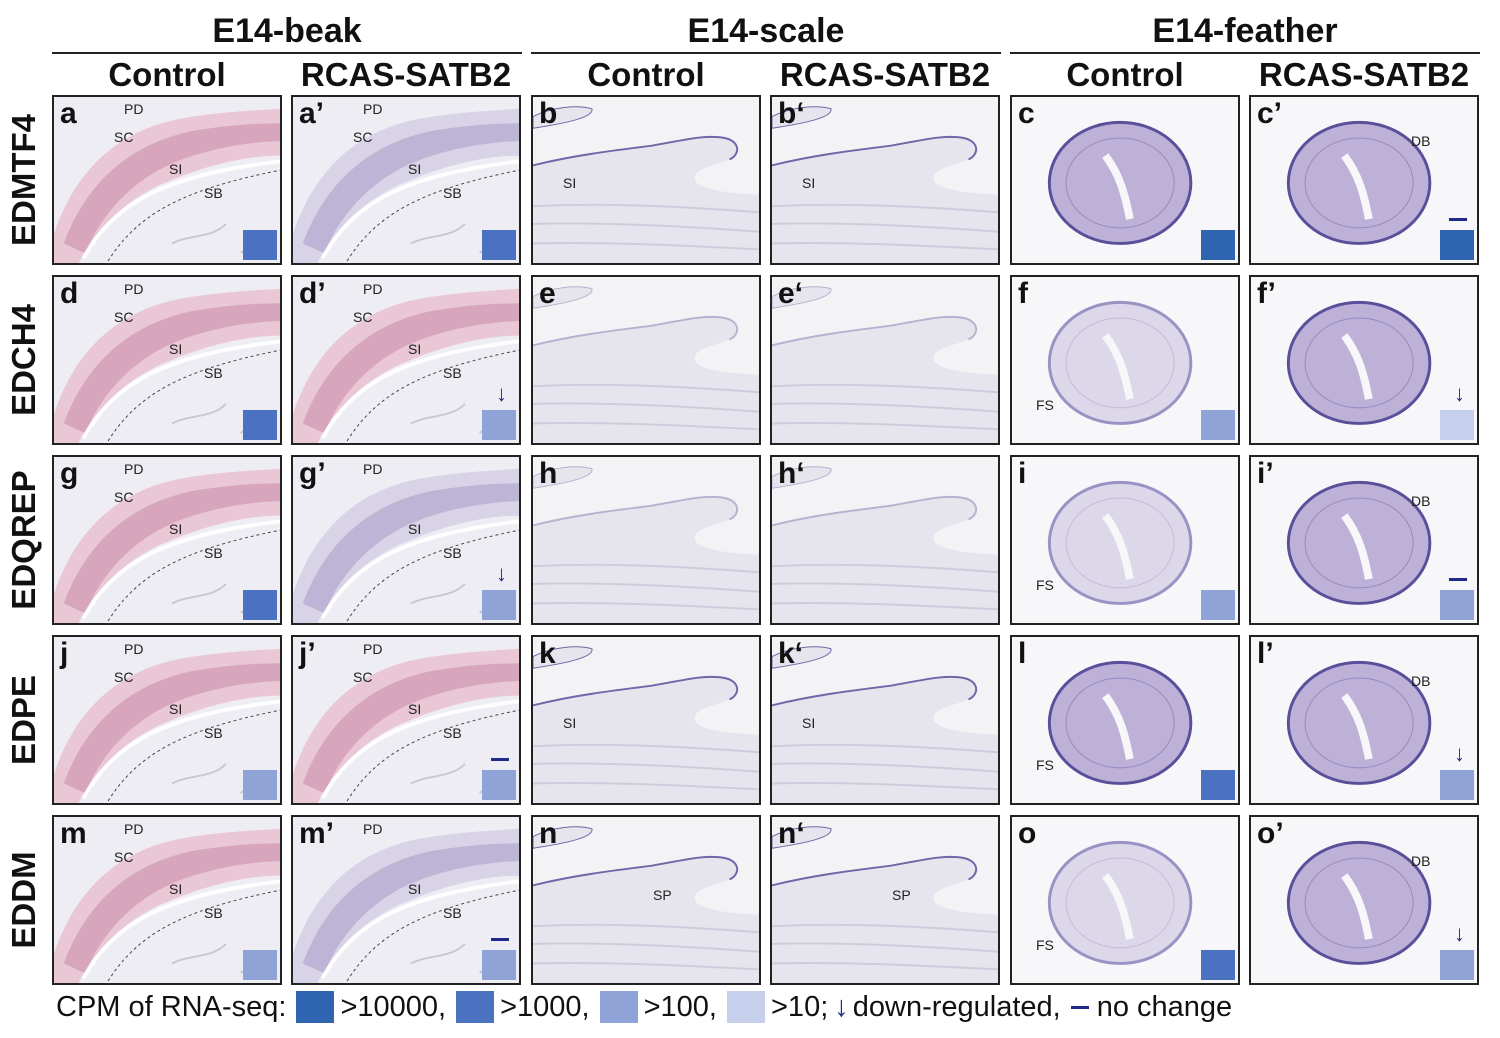  I want to click on gene-name: EDQREP, so click(23, 540).